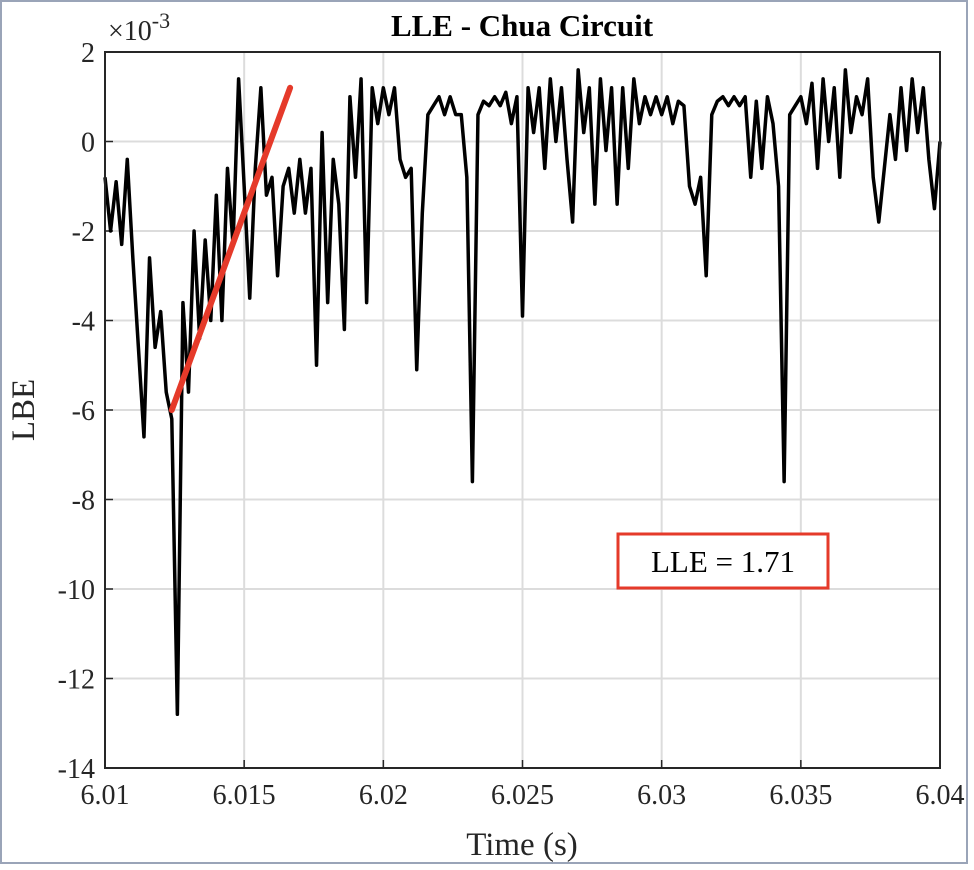 This screenshot has width=974, height=870. I want to click on annotation-box, so click(723, 561).